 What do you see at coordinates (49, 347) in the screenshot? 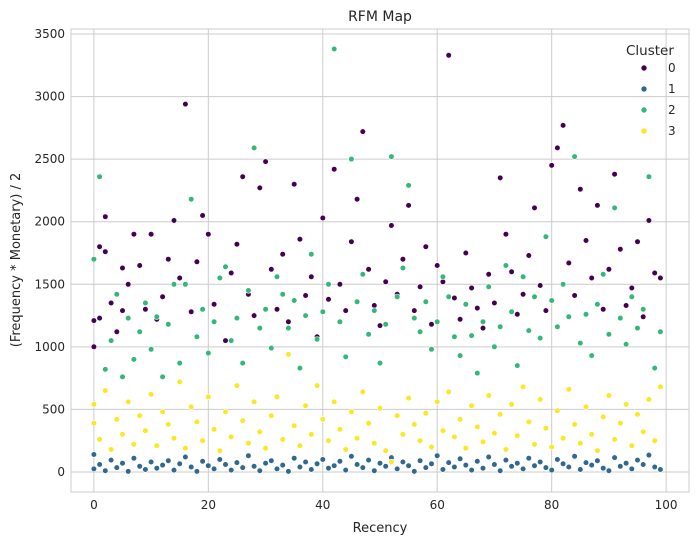
I see `y-tick-label: 1000` at bounding box center [49, 347].